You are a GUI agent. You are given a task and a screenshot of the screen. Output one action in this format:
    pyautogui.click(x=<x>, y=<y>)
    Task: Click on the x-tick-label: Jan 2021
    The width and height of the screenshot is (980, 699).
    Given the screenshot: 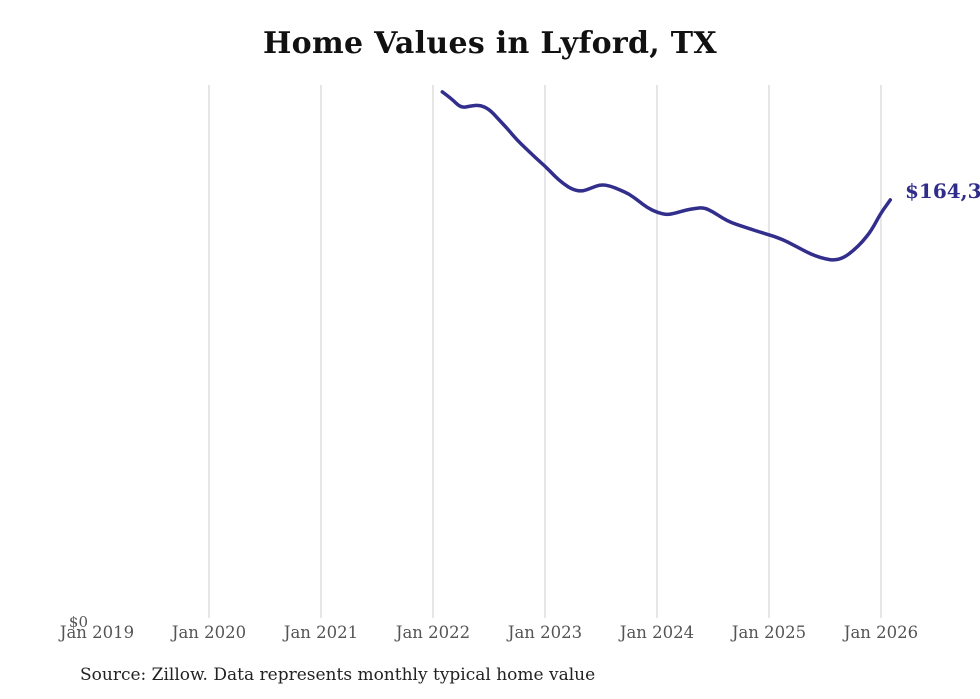 What is the action you would take?
    pyautogui.click(x=321, y=632)
    